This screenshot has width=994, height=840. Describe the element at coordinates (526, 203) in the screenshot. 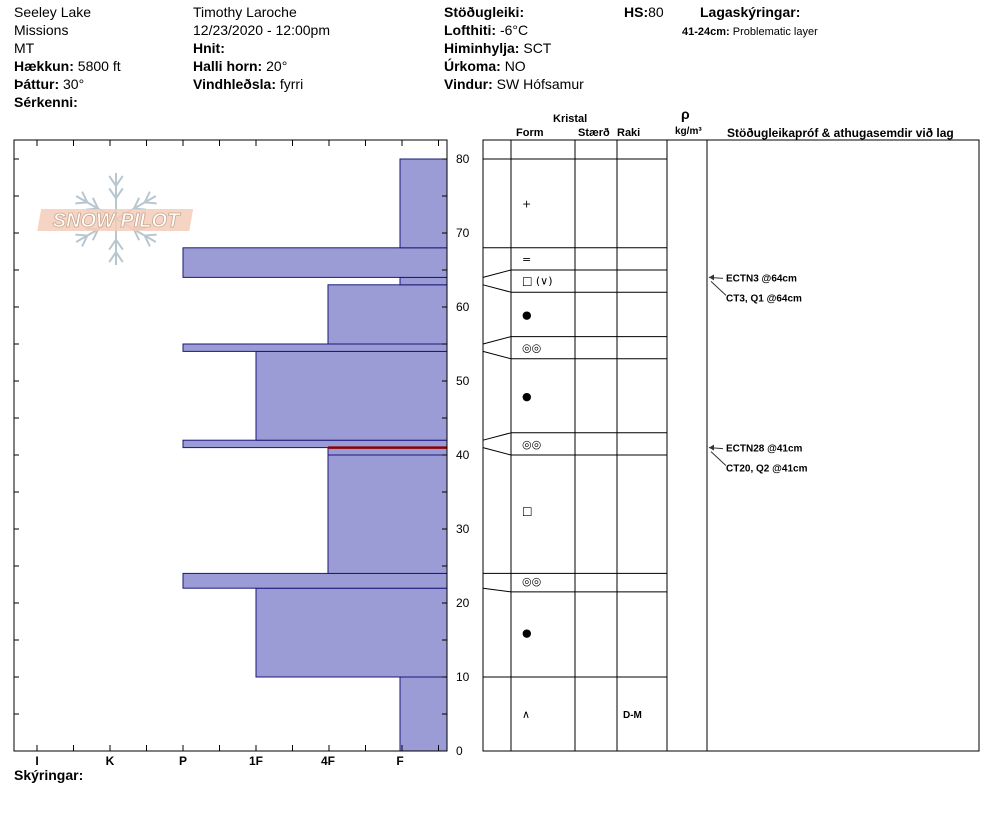

I see `grain-symbol: +` at that location.